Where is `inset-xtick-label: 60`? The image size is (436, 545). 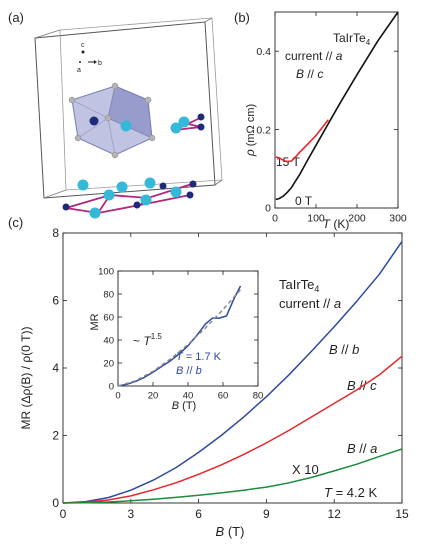 inset-xtick-label: 60 is located at coordinates (223, 396).